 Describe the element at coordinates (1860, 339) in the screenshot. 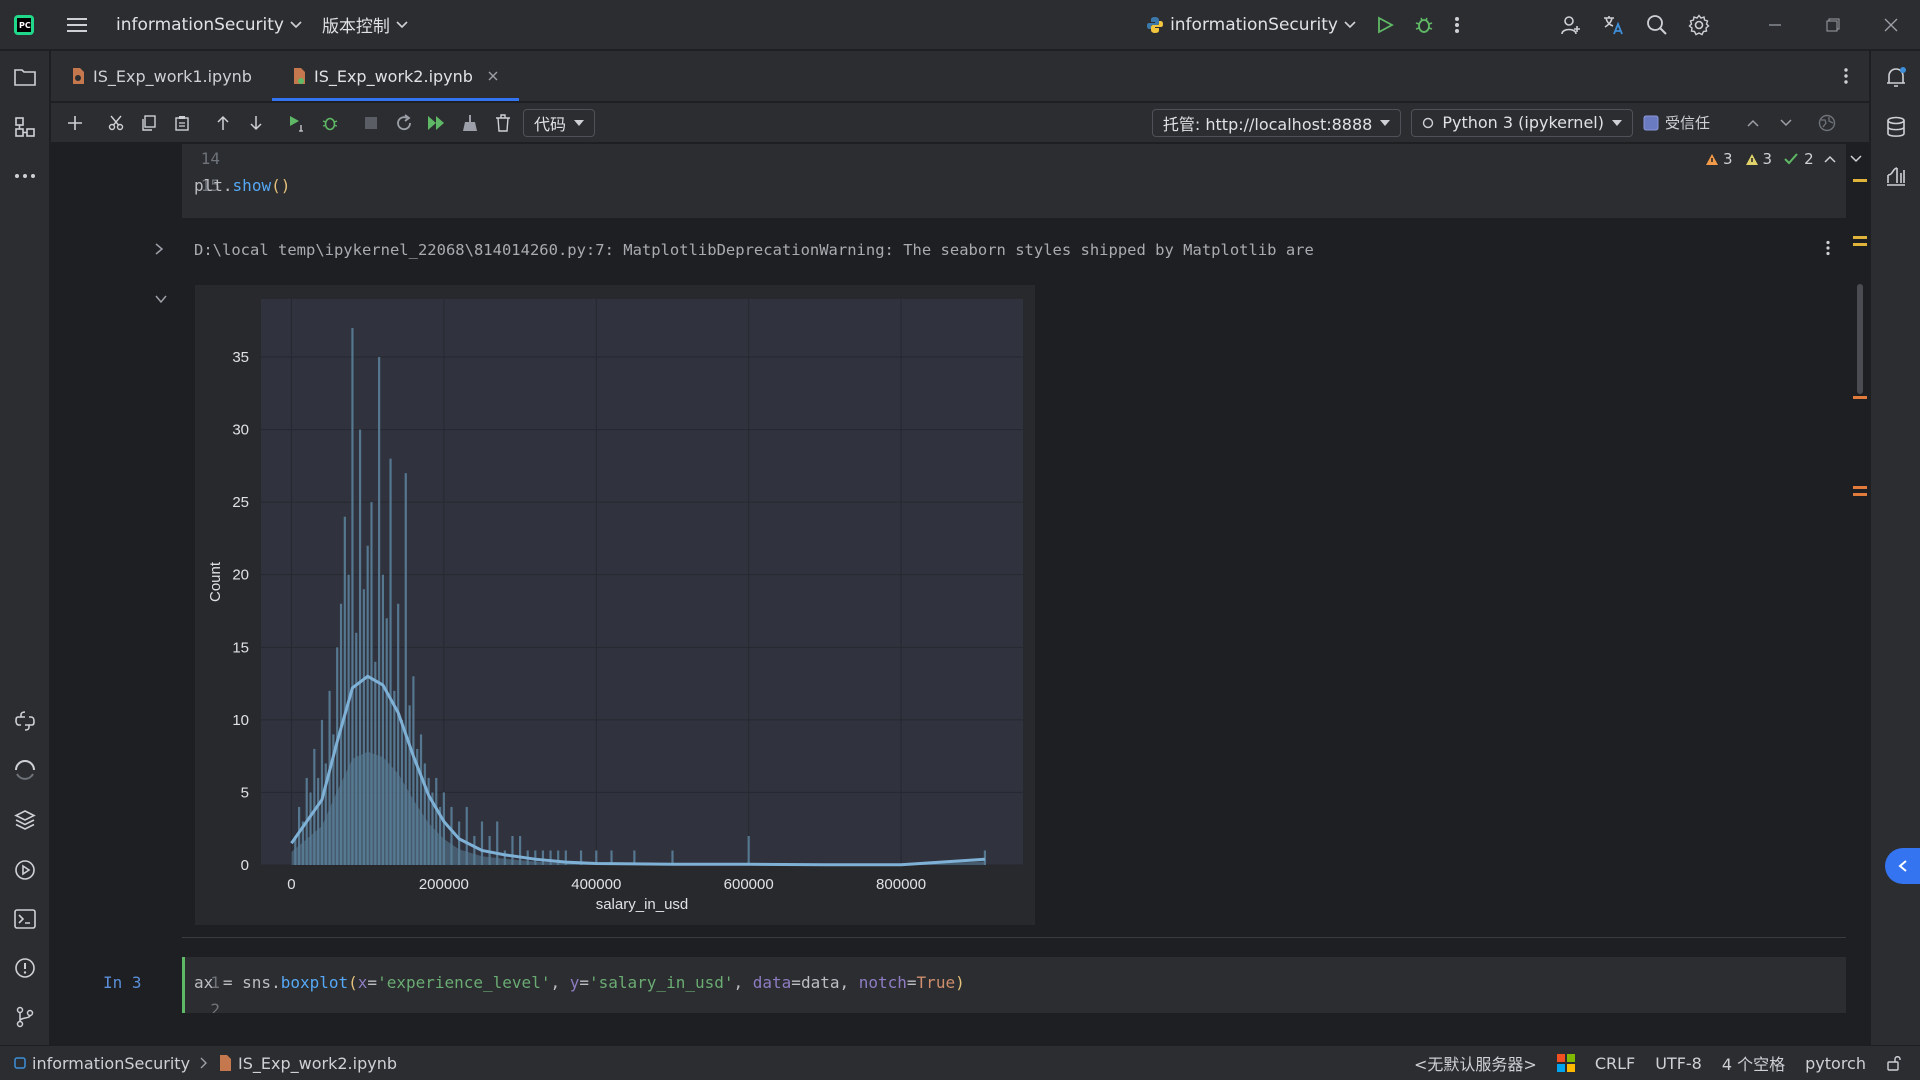

I see `vertical-scrollbar-thumb` at that location.